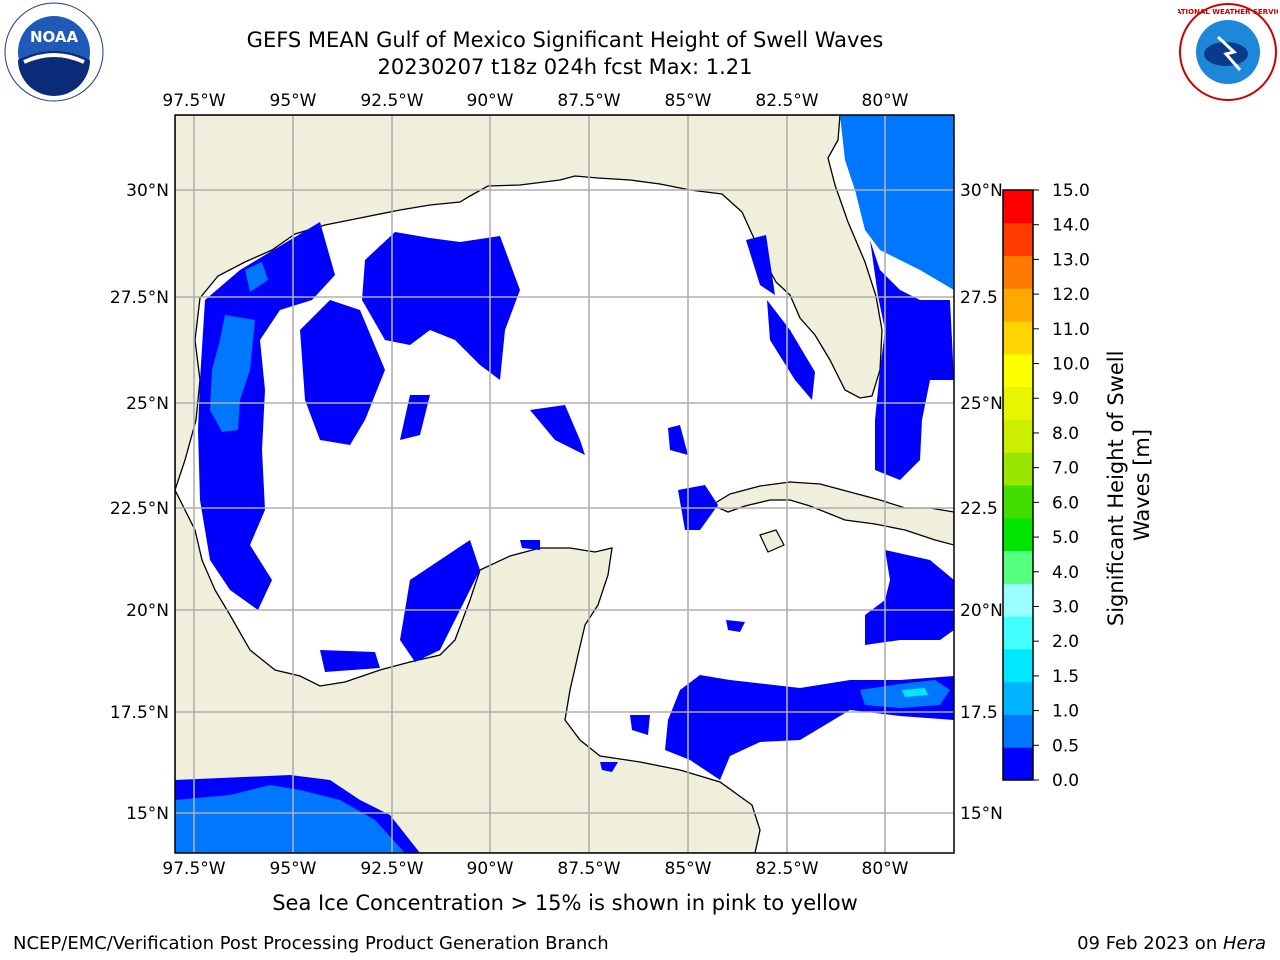 The height and width of the screenshot is (960, 1280). I want to click on footer-date: 09 Feb 2023 on Hera, so click(1171, 943).